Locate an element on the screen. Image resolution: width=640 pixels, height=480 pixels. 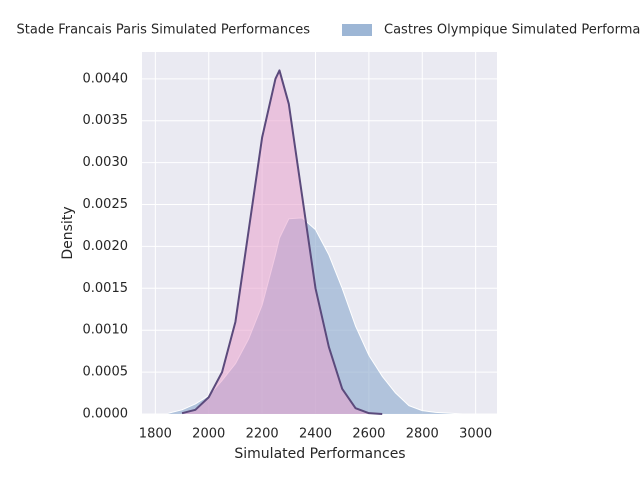
x-tick-label: 2800 is located at coordinates (422, 434).